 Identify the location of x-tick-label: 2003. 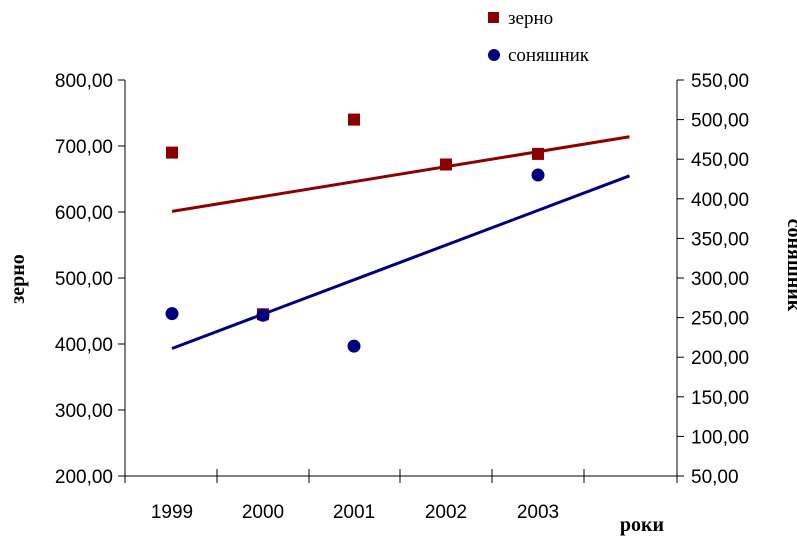
(538, 512).